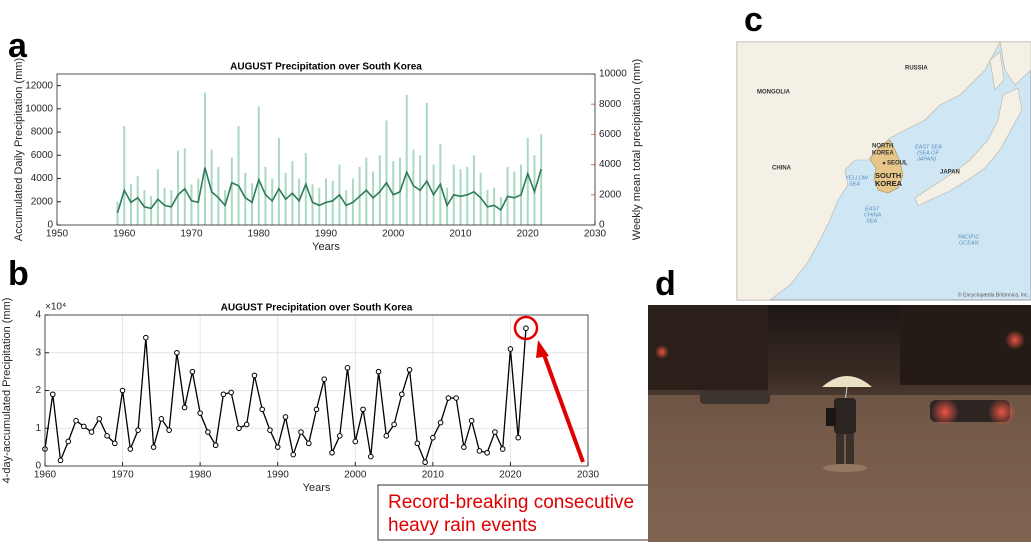  Describe the element at coordinates (872, 209) in the screenshot. I see `map-label: EAST` at that location.